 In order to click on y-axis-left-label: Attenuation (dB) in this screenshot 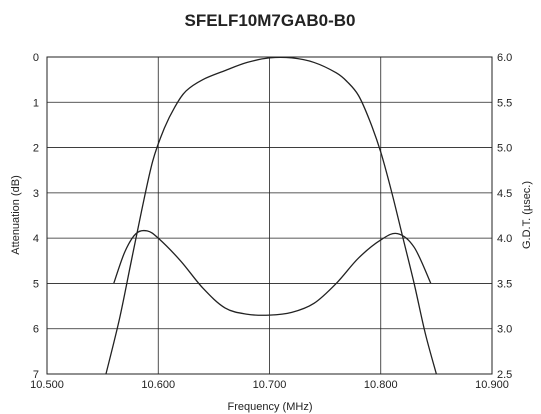, I will do `click(16, 215)`.